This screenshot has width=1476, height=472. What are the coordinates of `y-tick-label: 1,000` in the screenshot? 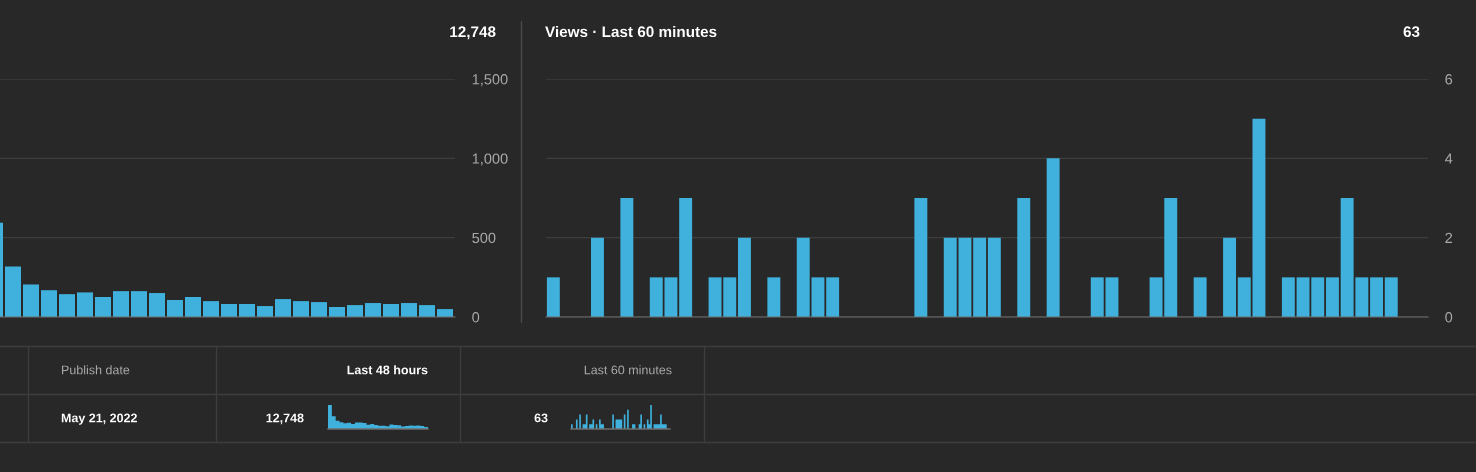 It's located at (490, 159).